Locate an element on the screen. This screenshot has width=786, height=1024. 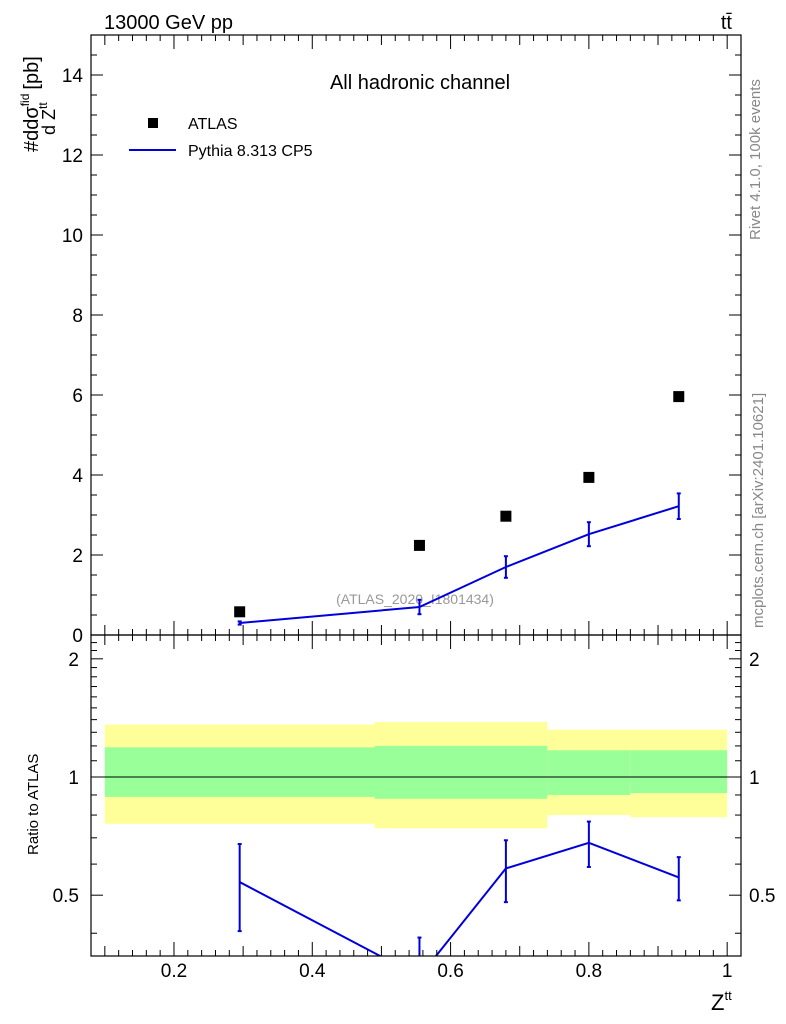
main-ytick-label: 4 is located at coordinates (77, 476).